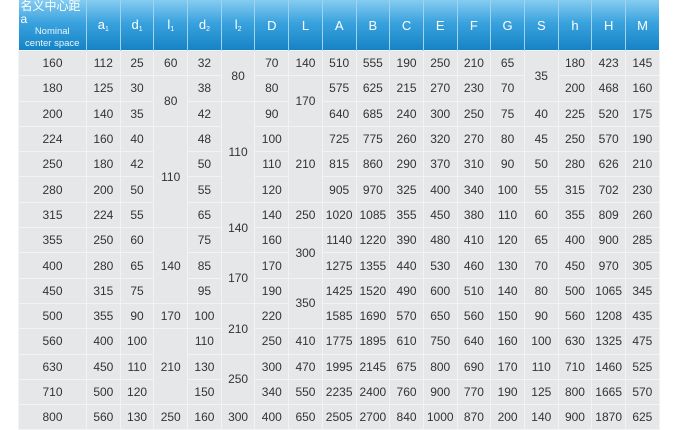  Describe the element at coordinates (406, 417) in the screenshot. I see `table-cell: 840` at that location.